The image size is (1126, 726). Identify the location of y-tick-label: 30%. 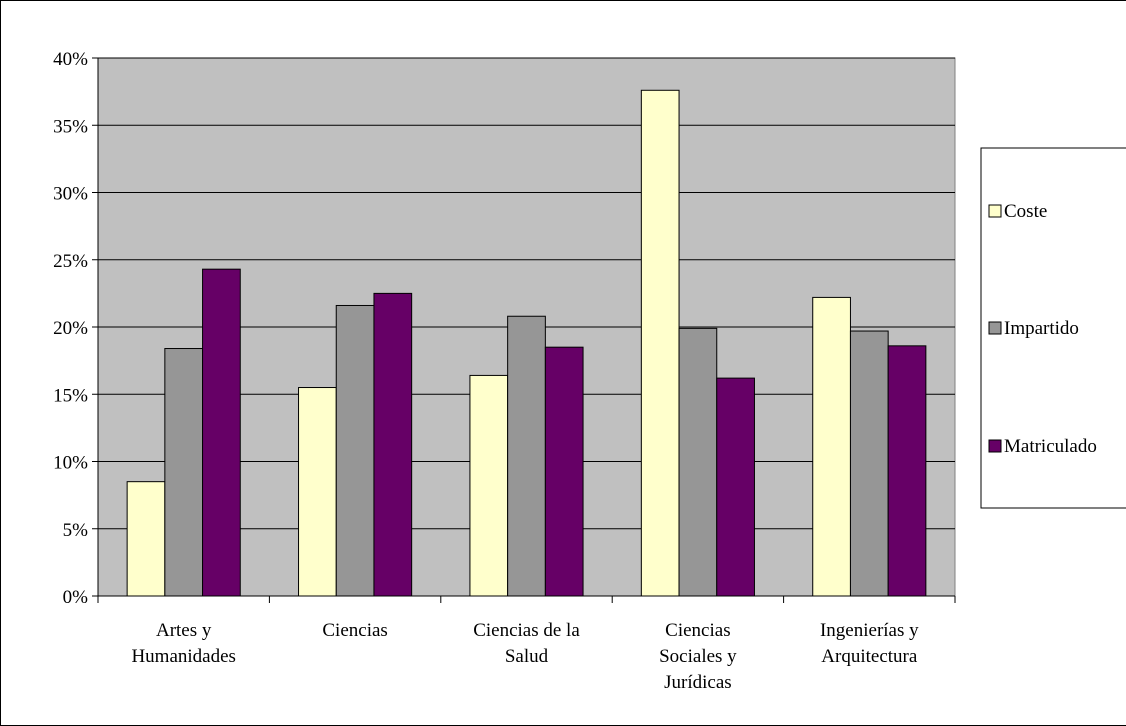
(70, 194).